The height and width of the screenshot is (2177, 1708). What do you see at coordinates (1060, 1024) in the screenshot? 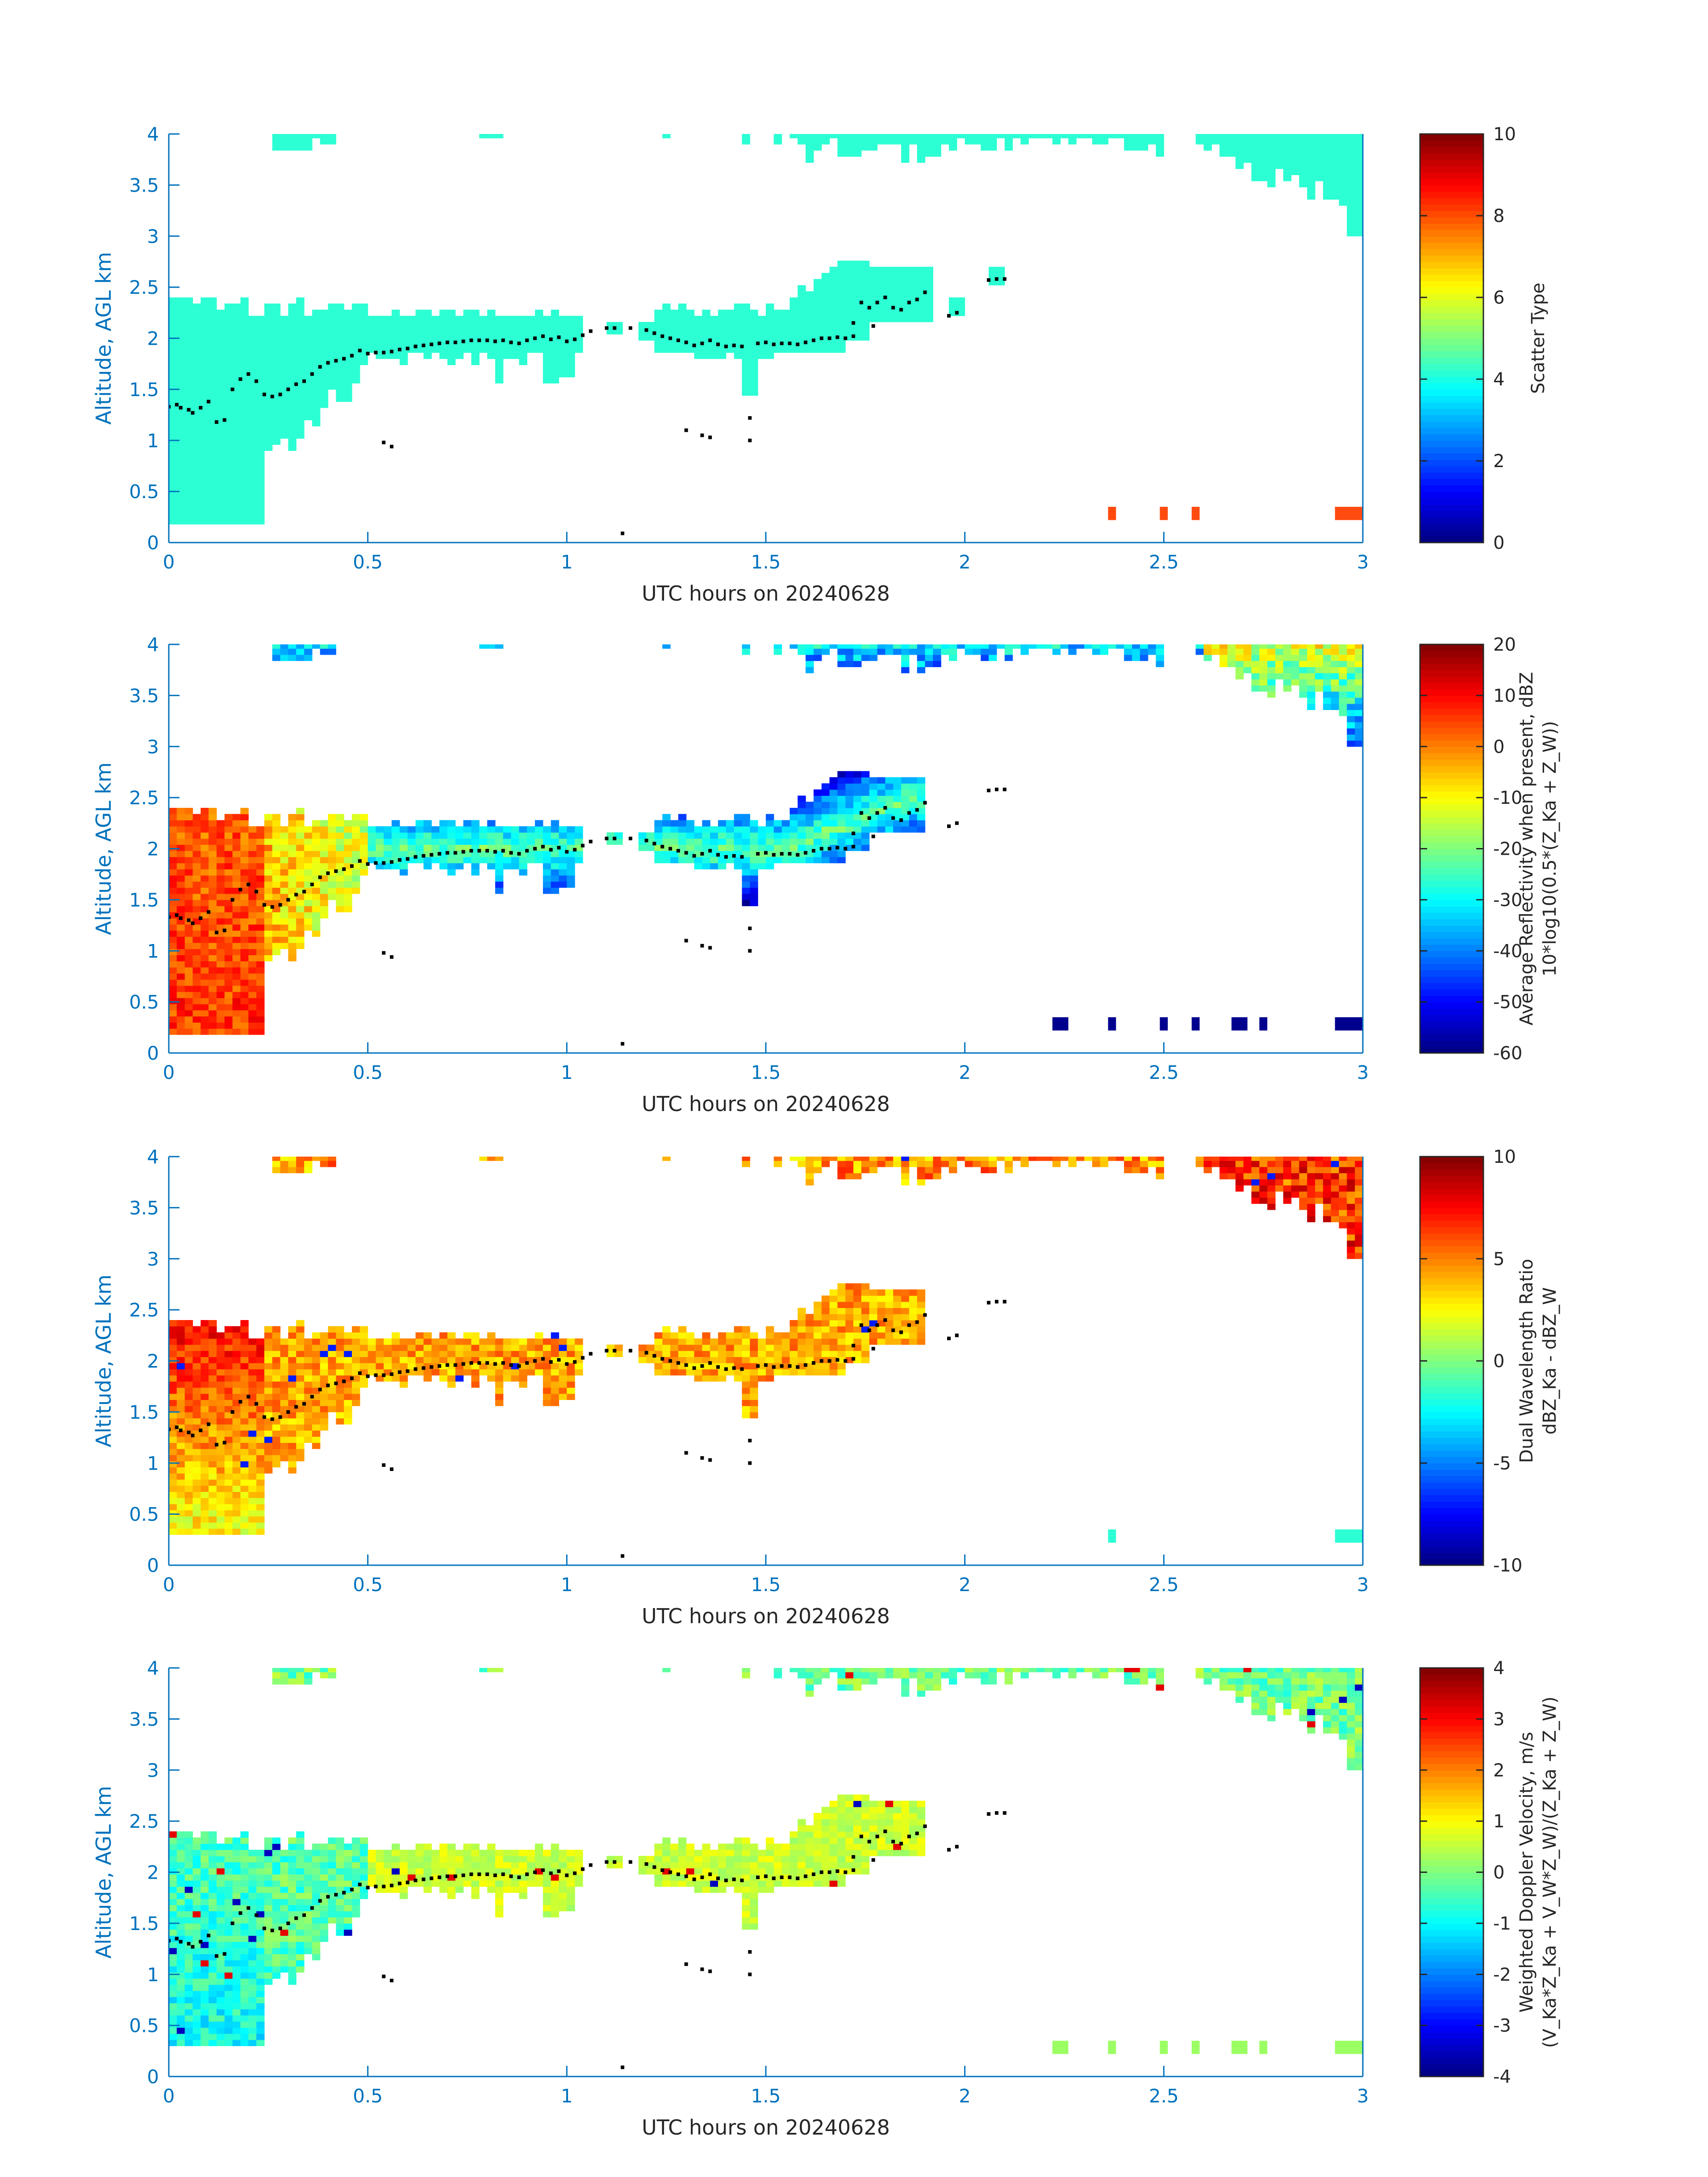
I see `surface-return` at bounding box center [1060, 1024].